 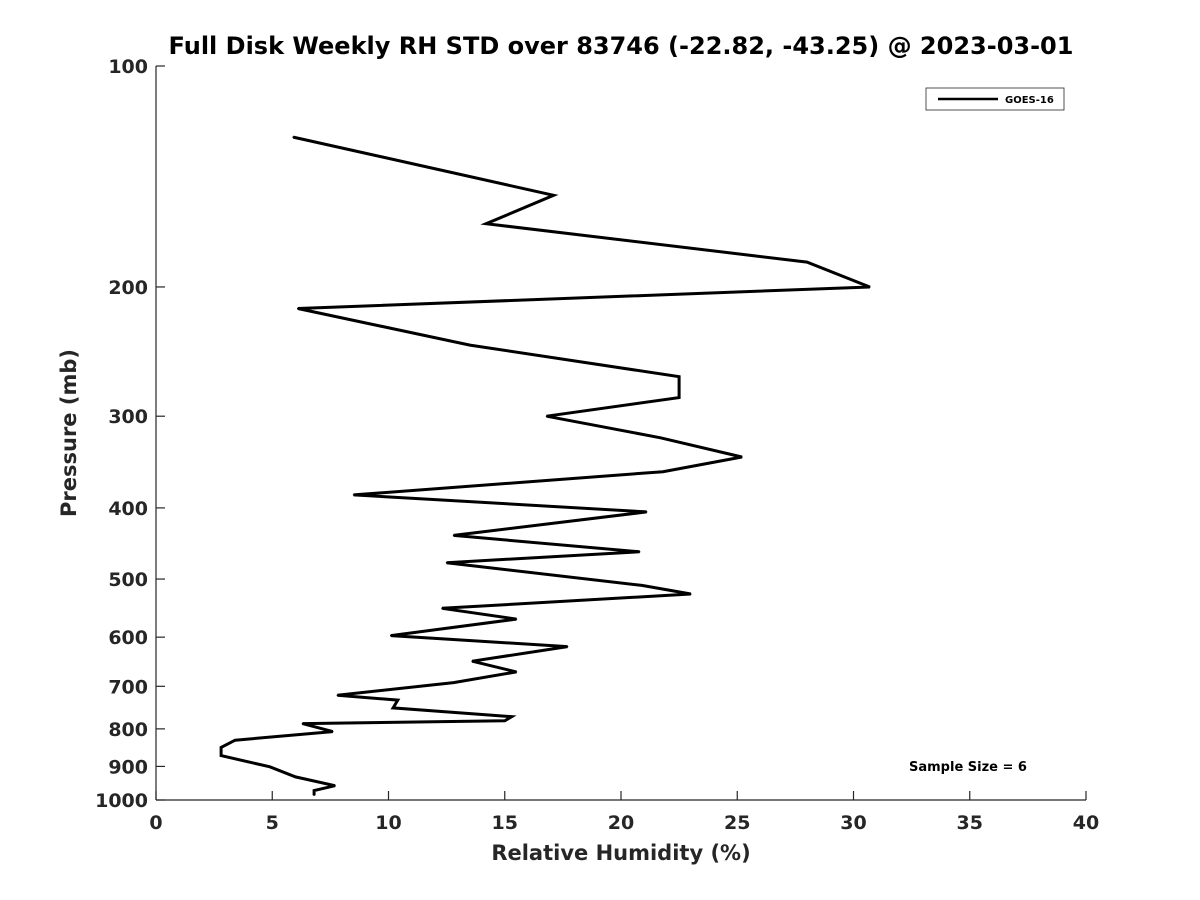 I want to click on x-axis-label: Relative Humidity (%), so click(x=620, y=853).